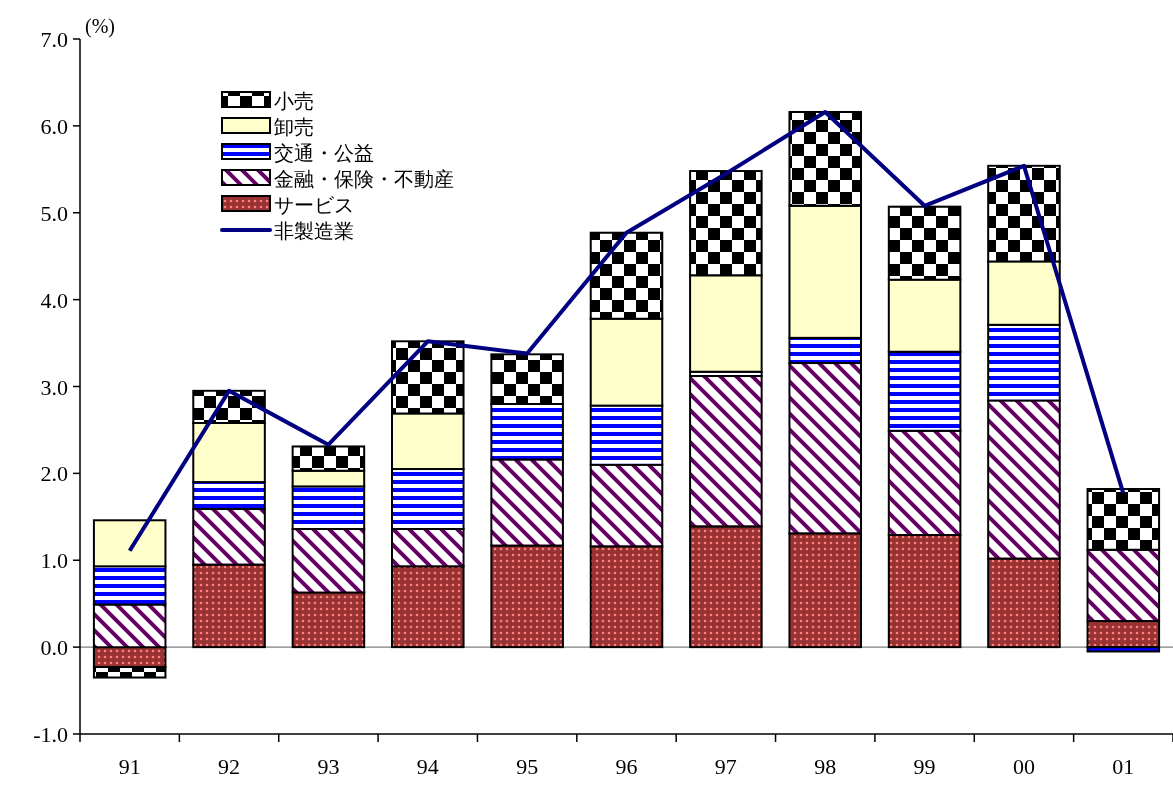  I want to click on x-tick-label: 99, so click(924, 766).